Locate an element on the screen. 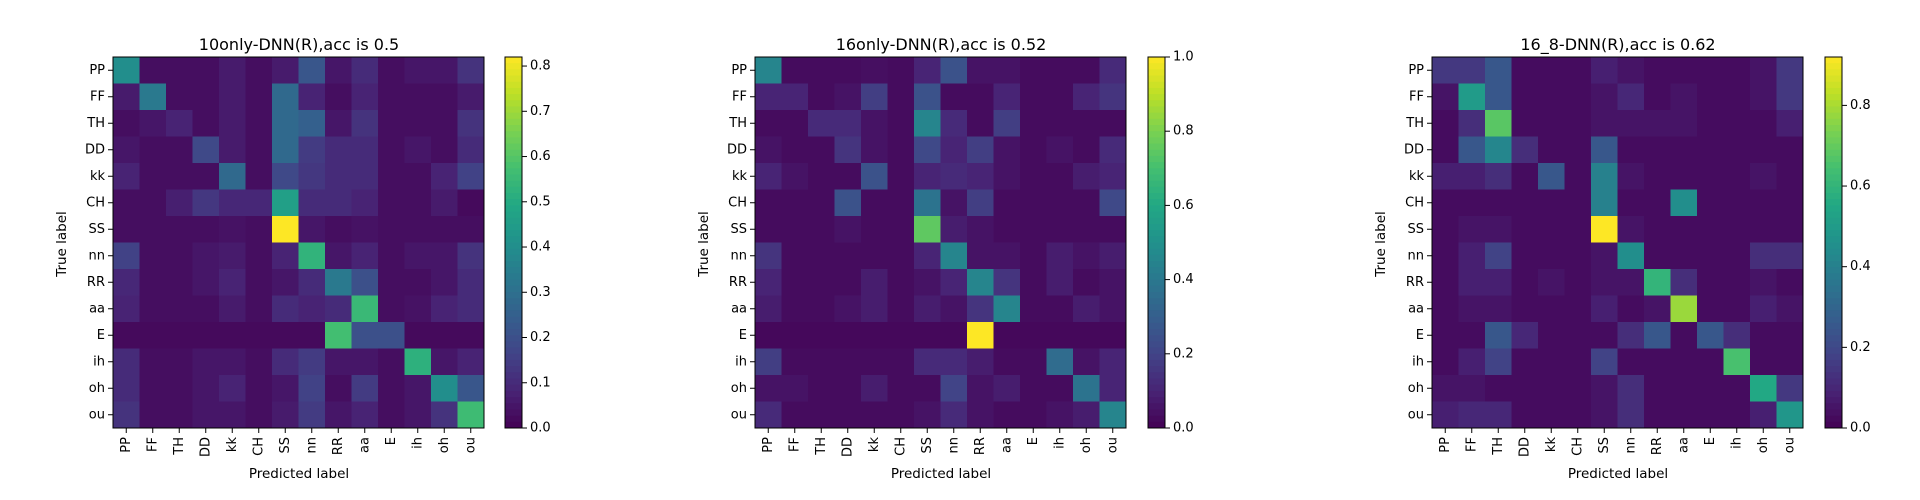 The height and width of the screenshot is (500, 1920). y-tick-label: CH is located at coordinates (95, 202).